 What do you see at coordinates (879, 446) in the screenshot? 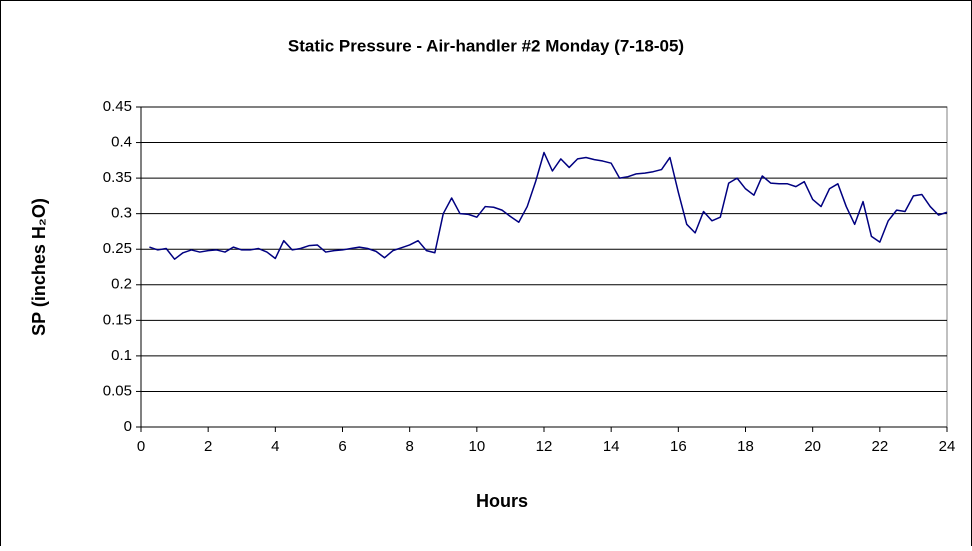
I see `x-tick-label: 22` at bounding box center [879, 446].